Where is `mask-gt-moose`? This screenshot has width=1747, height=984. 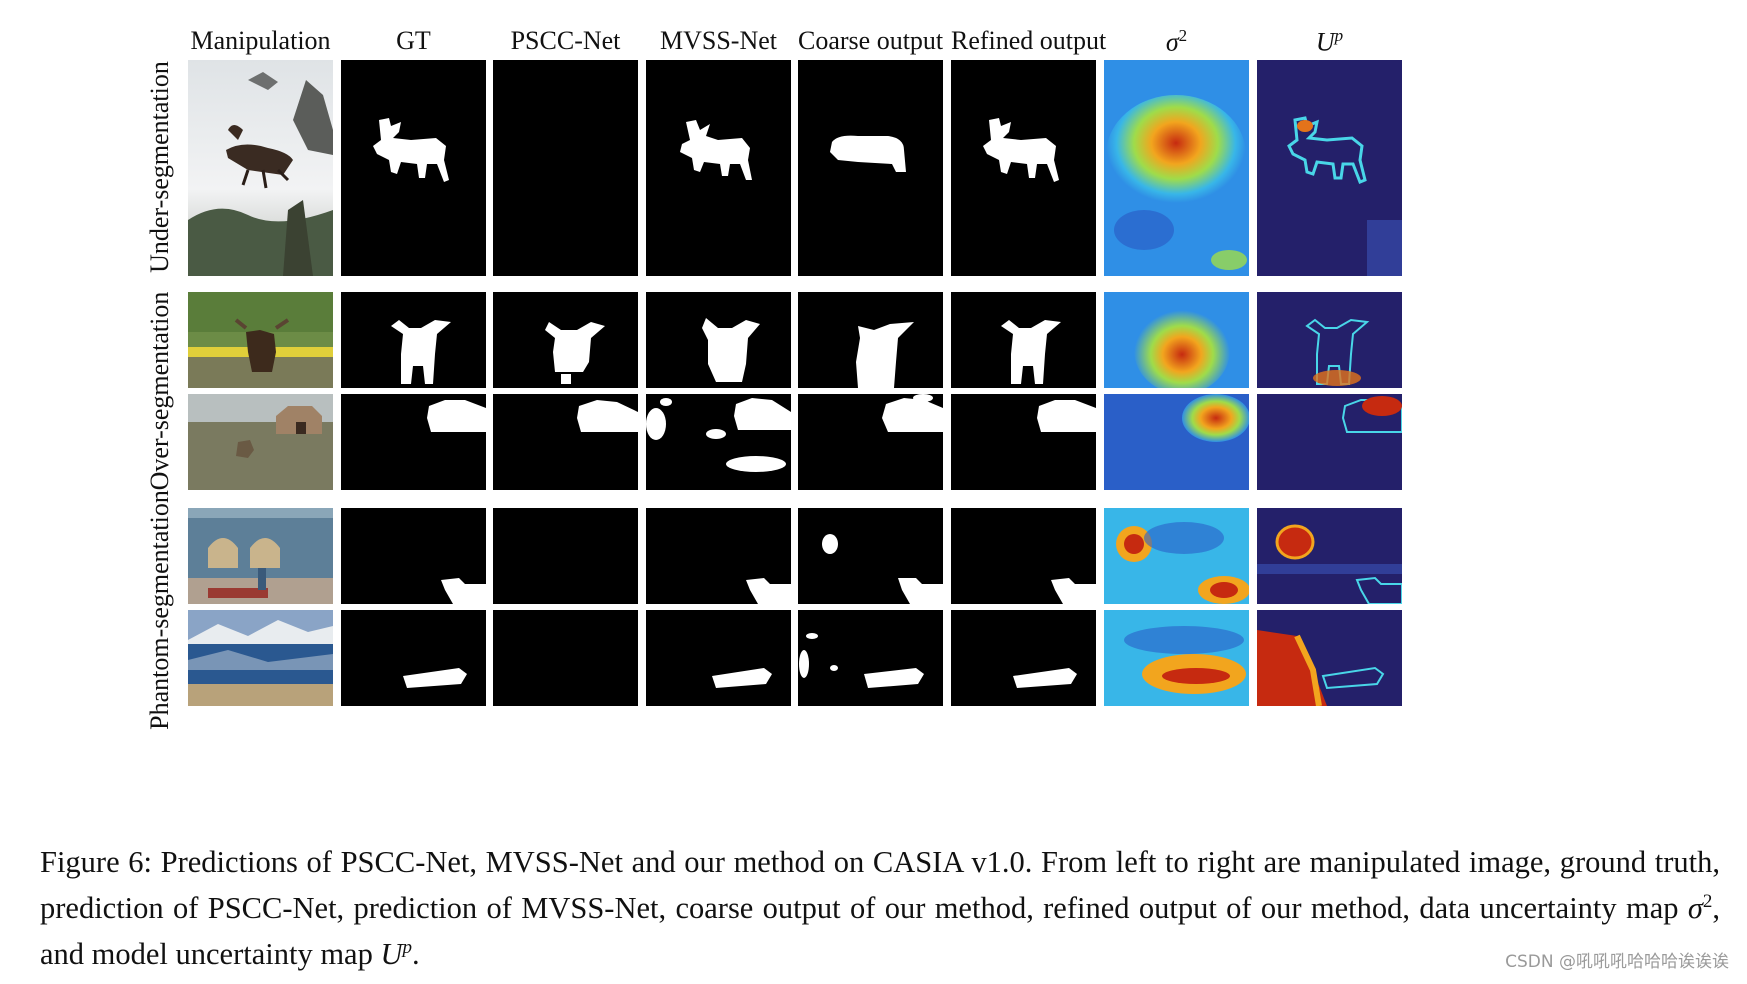
mask-gt-moose is located at coordinates (413, 340).